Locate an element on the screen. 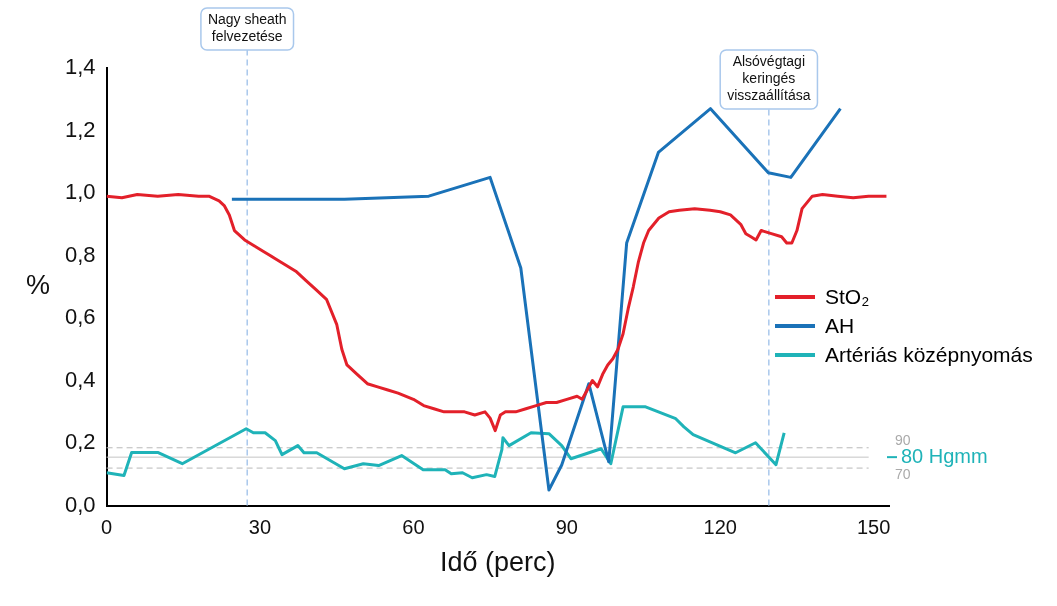 The height and width of the screenshot is (606, 1057). x-axis-title: Idő (perc) is located at coordinates (498, 562).